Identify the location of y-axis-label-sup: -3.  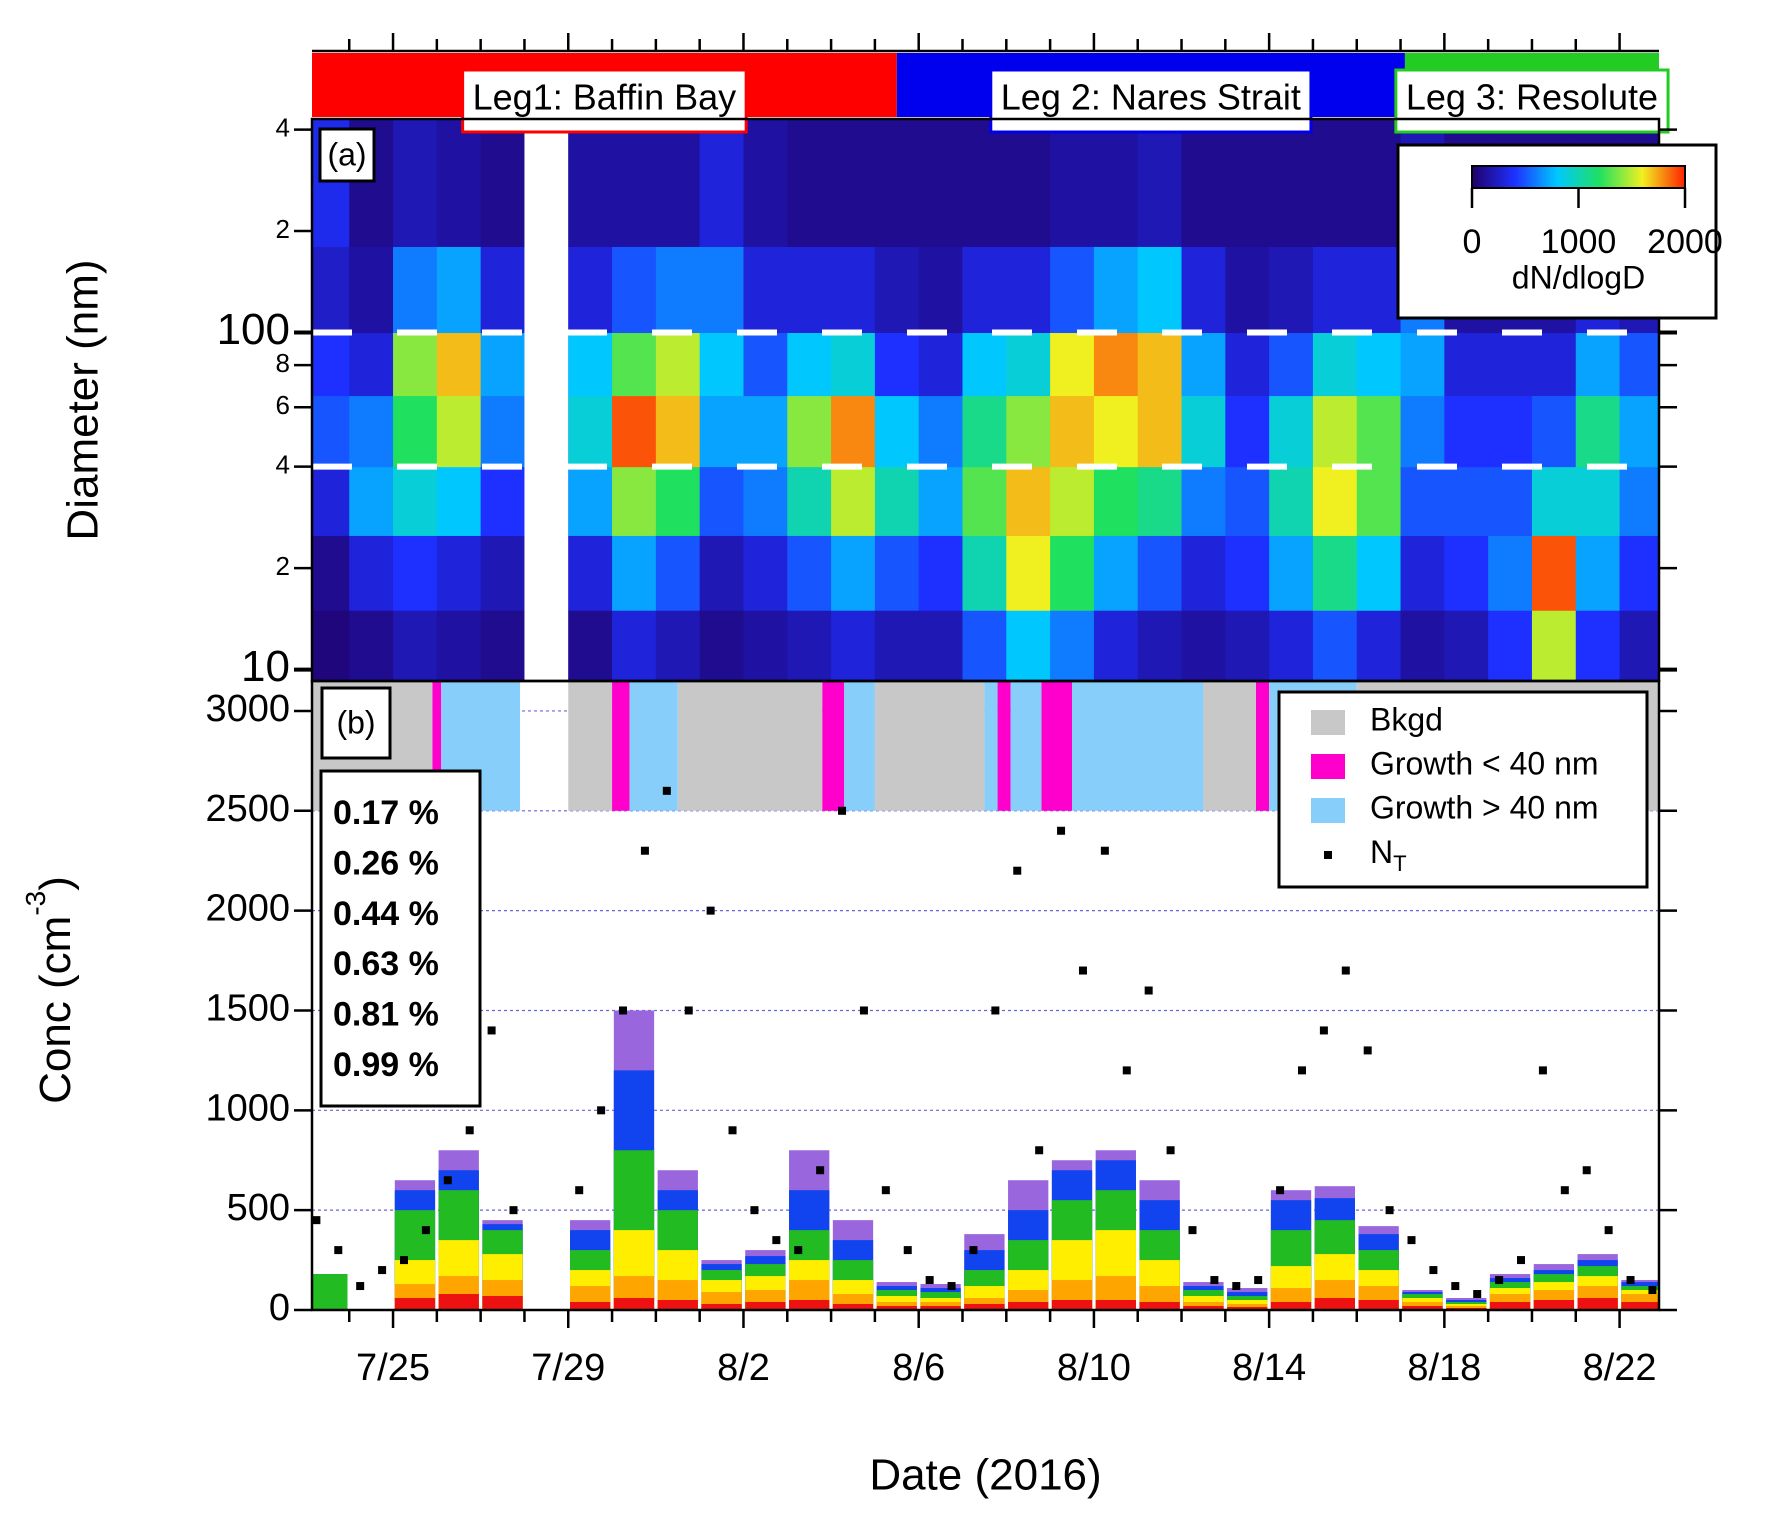
(35, 903).